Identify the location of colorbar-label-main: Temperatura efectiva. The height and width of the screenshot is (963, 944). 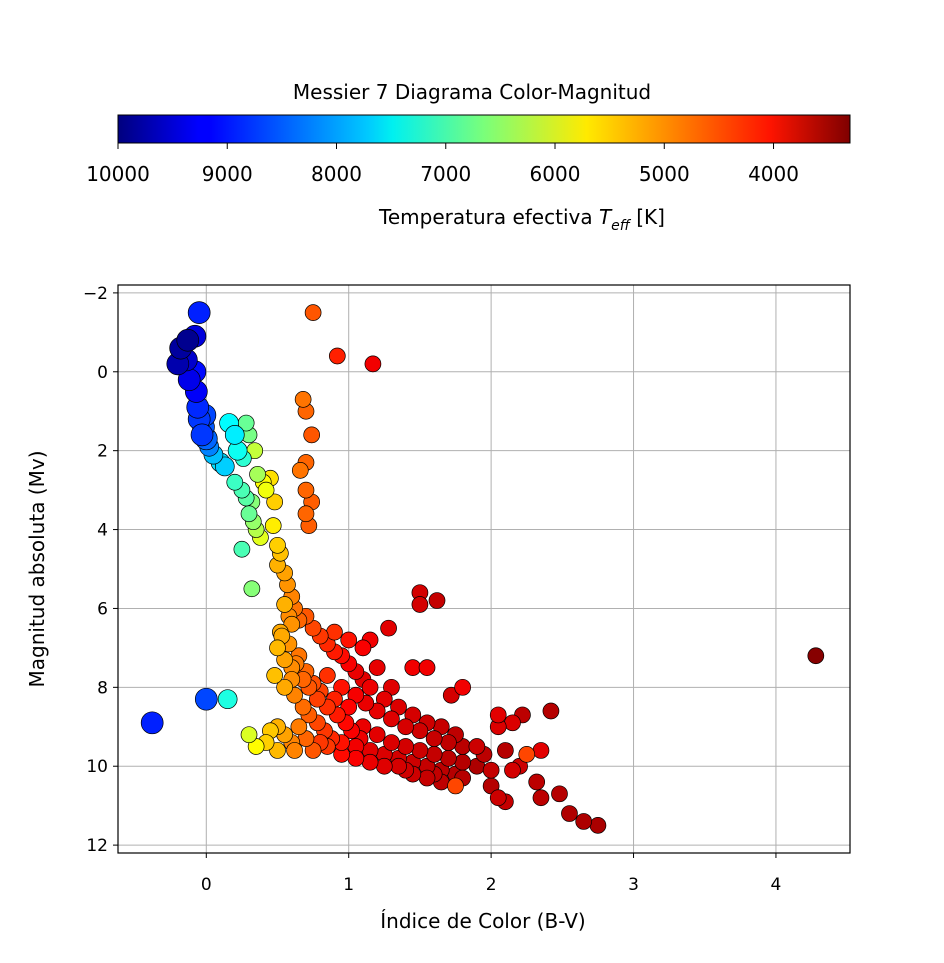
(488, 217).